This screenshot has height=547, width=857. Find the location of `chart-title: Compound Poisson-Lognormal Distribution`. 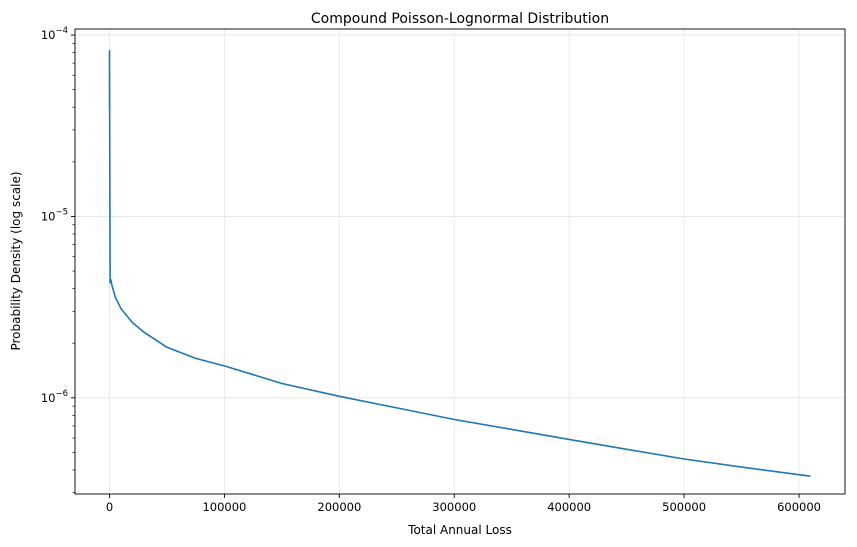

chart-title: Compound Poisson-Lognormal Distribution is located at coordinates (460, 19).